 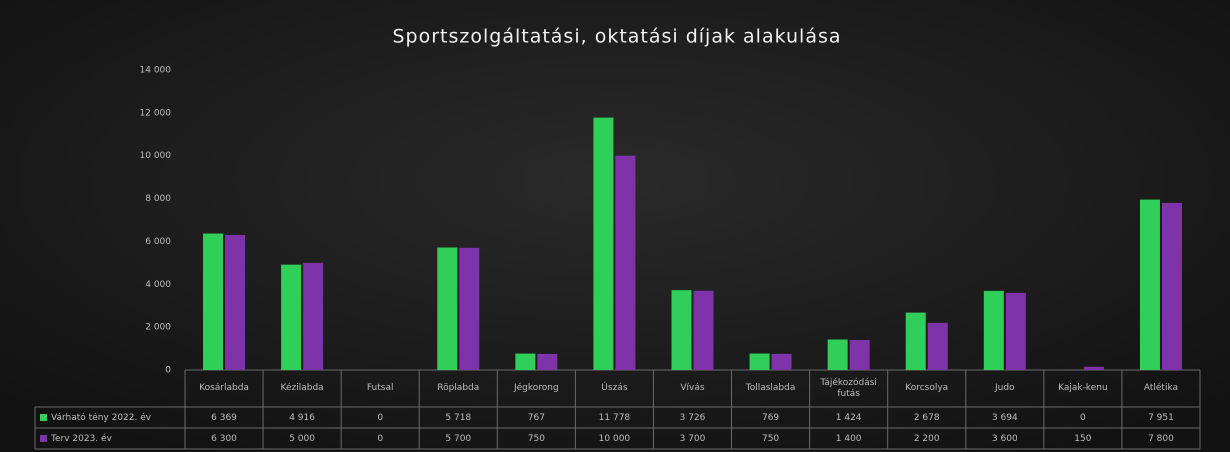 I want to click on x-tick-label: Röplabda, so click(x=458, y=388).